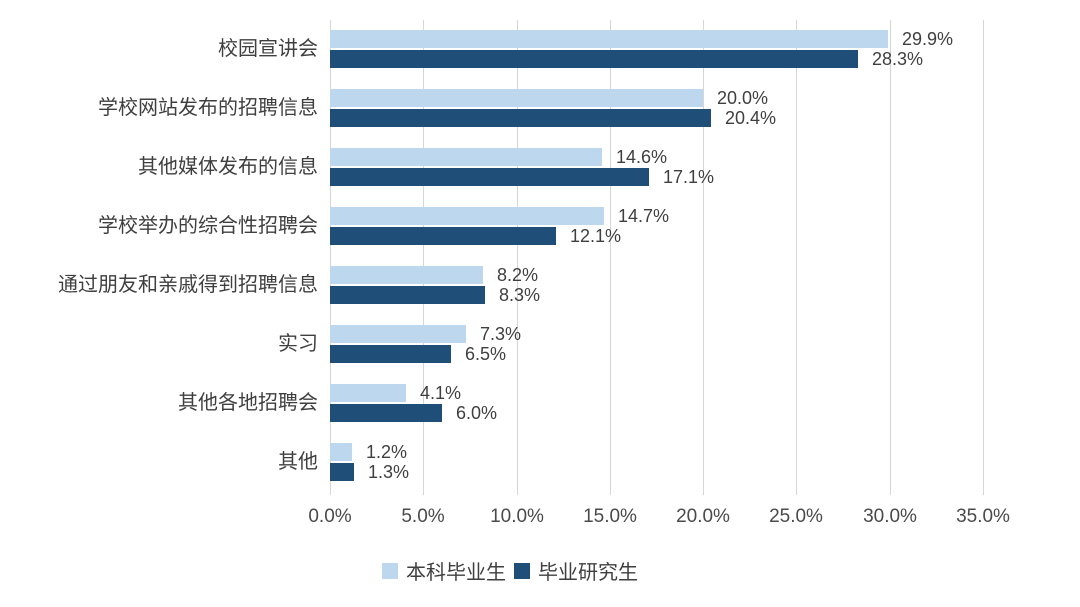 The height and width of the screenshot is (607, 1080). I want to click on bar-value-label: 6.0%, so click(477, 413).